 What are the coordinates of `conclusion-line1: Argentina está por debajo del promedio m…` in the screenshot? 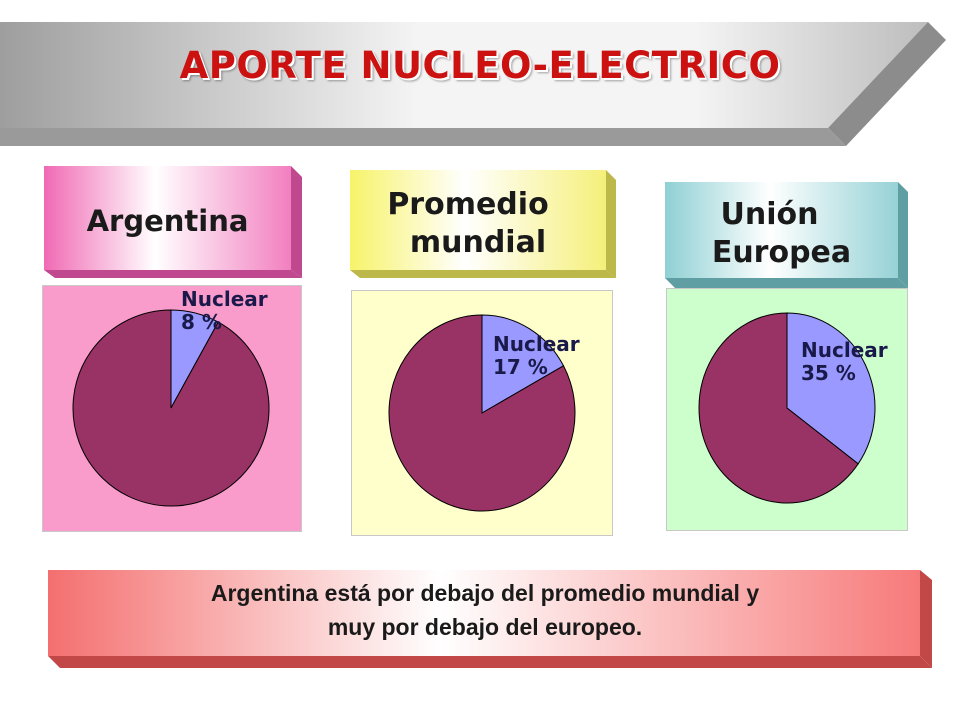 It's located at (485, 593).